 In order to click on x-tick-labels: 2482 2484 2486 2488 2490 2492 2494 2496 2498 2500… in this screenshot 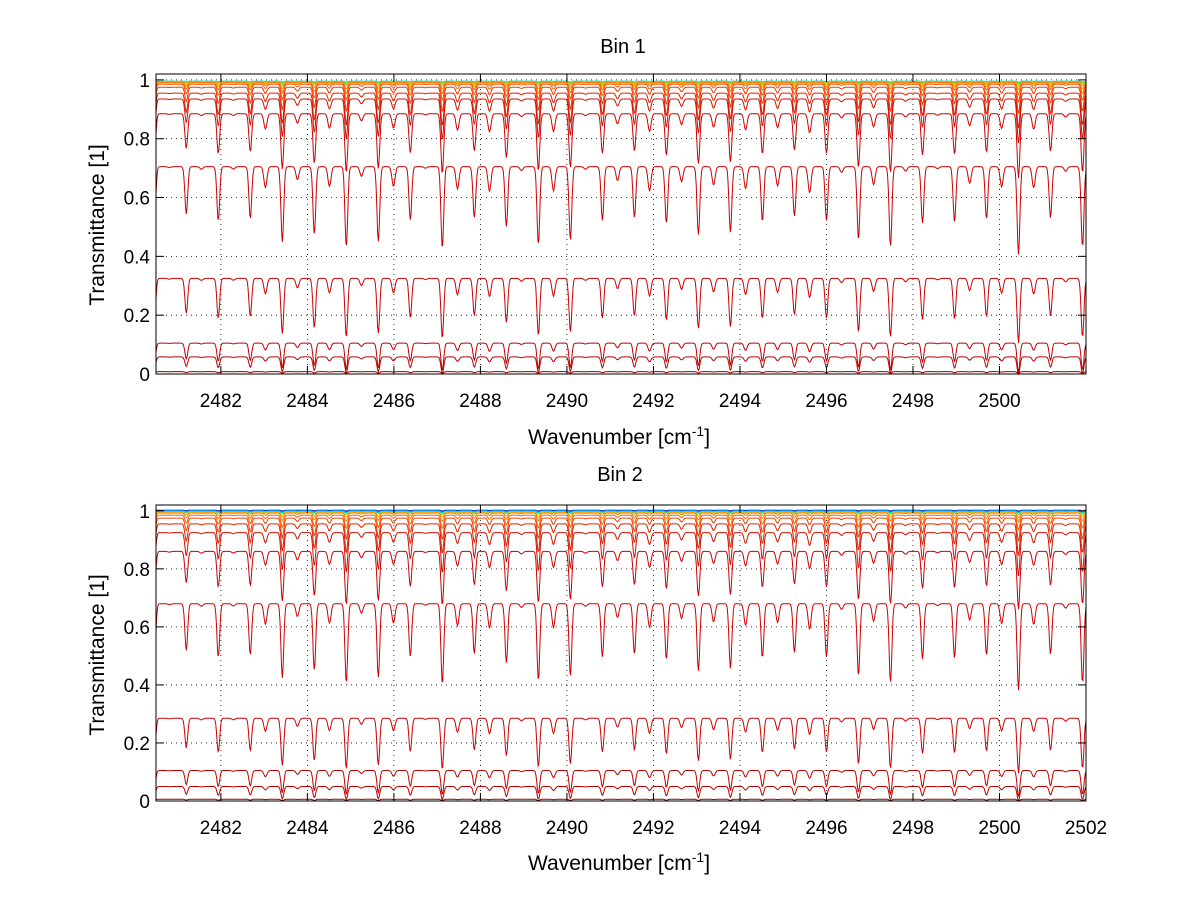, I will do `click(653, 828)`.